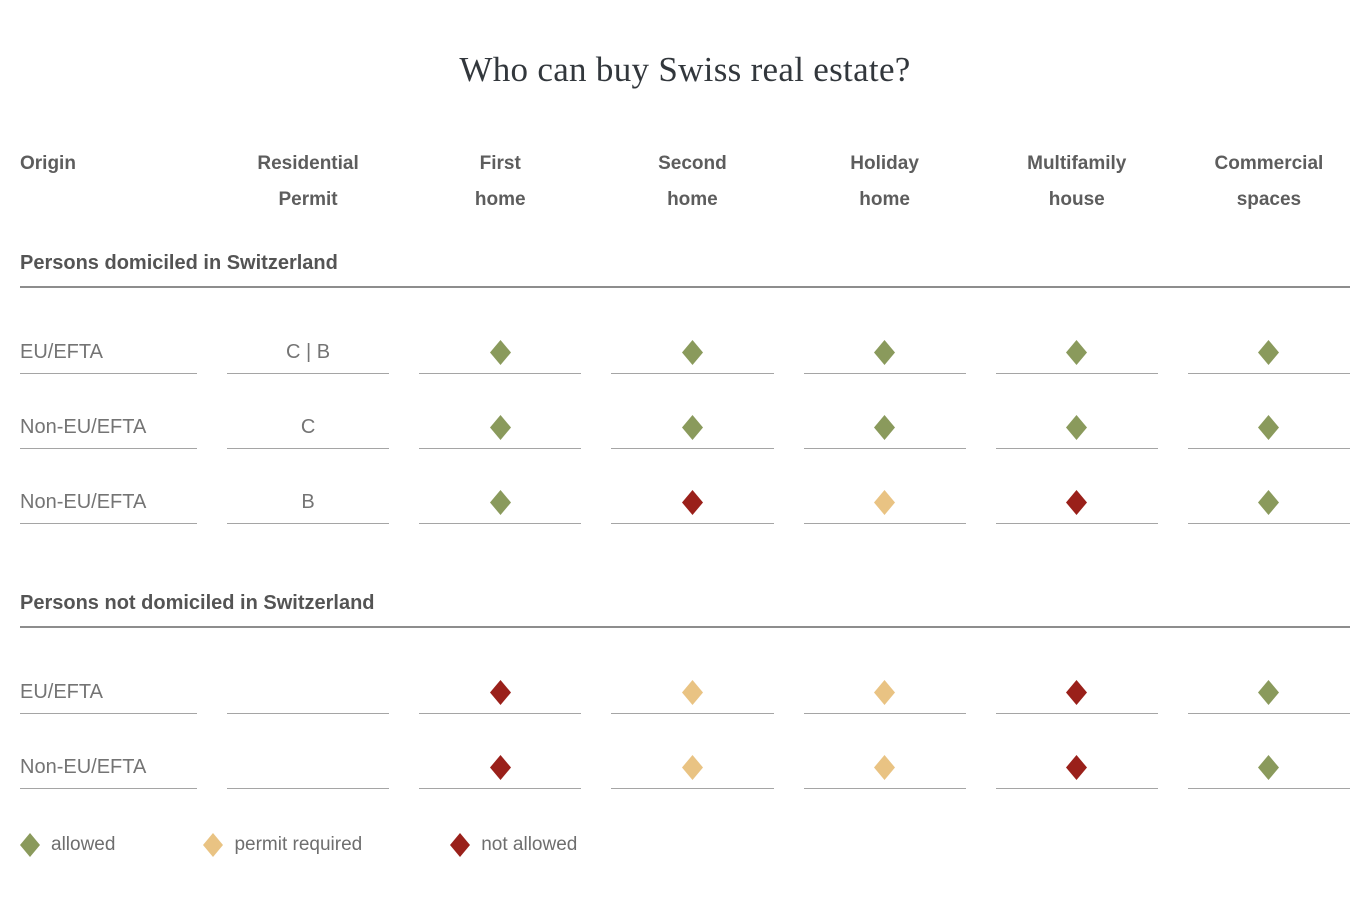  I want to click on legend-label: allowed, so click(83, 844).